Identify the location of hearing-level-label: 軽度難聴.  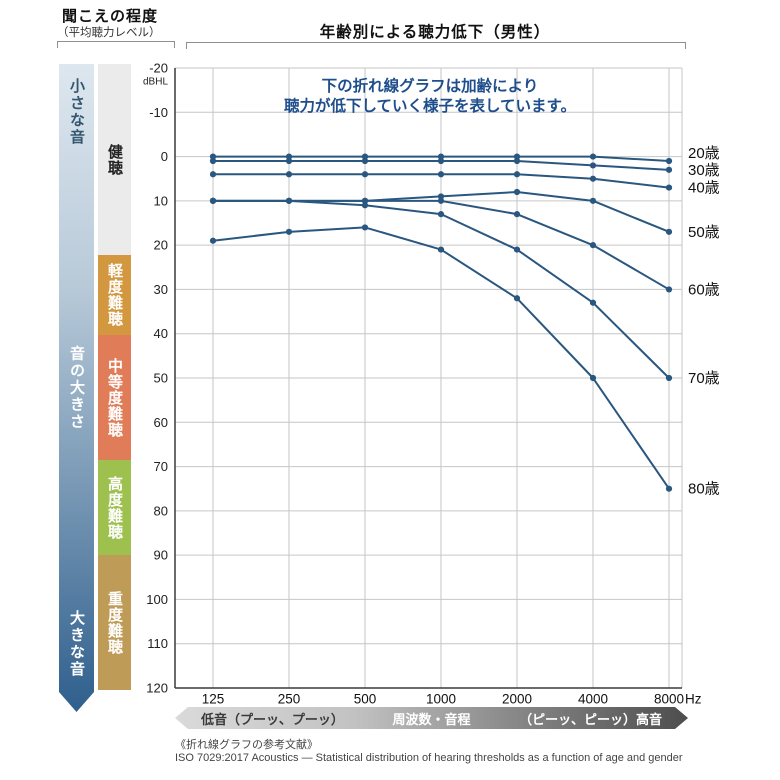
(114, 295).